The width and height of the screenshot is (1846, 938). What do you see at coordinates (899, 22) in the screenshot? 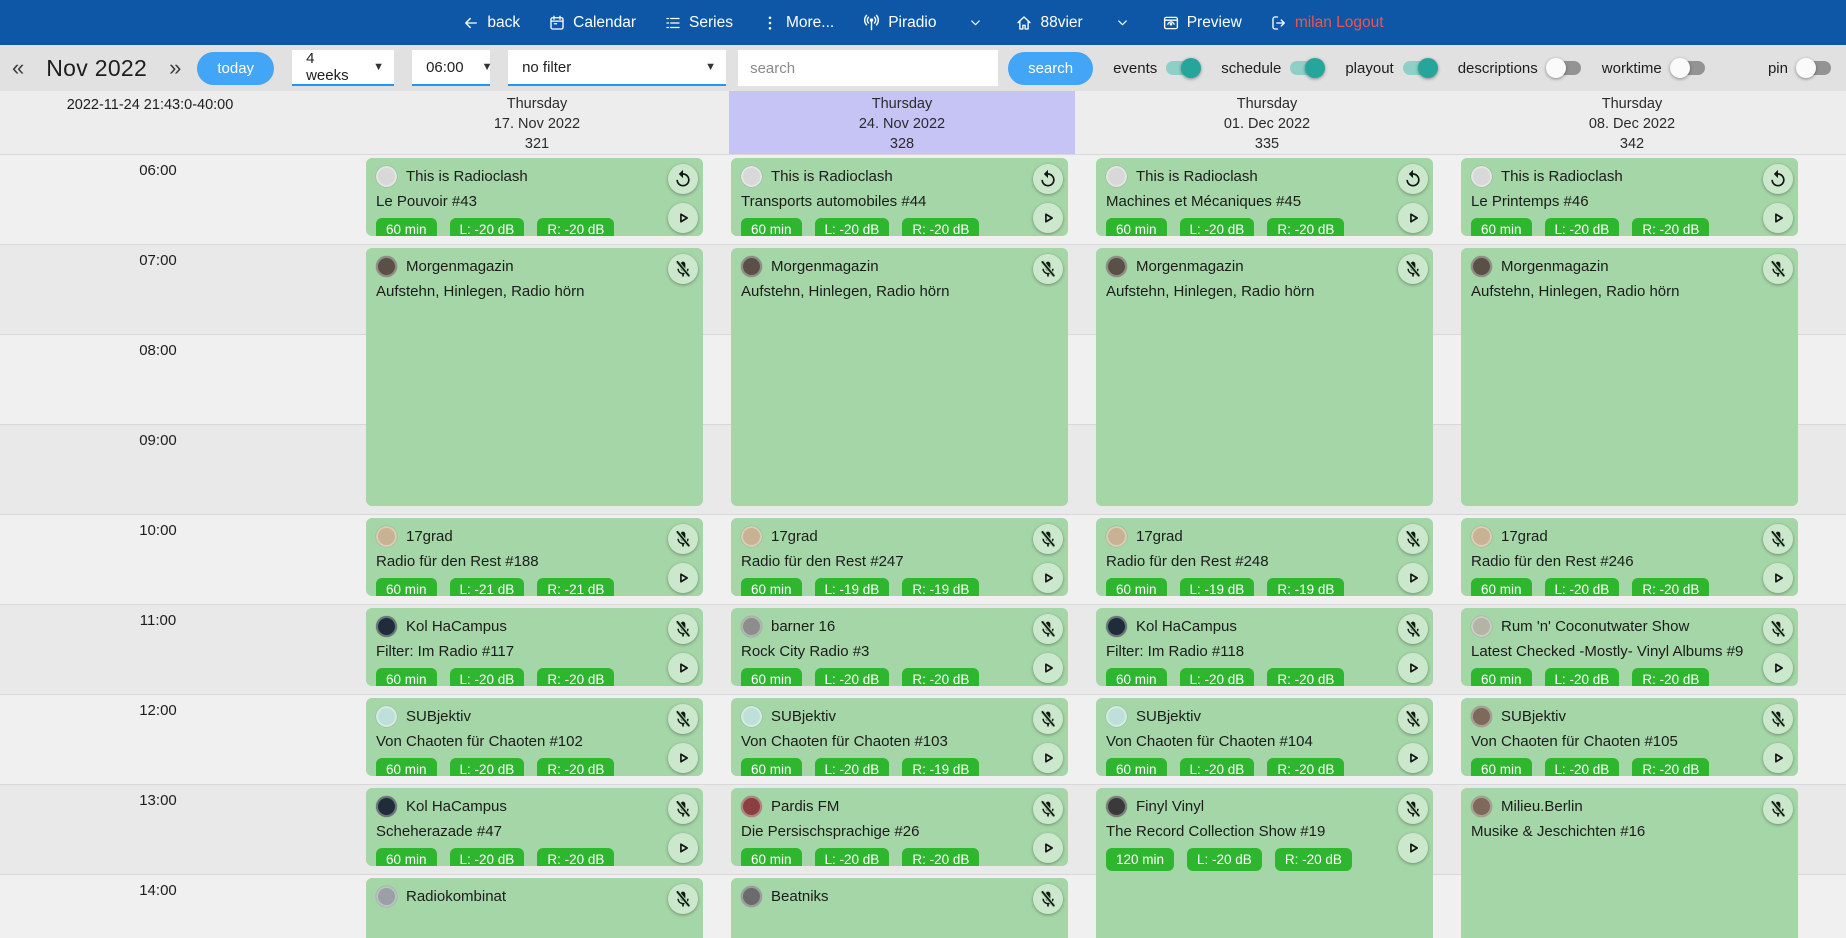
I see `nav-item-piradio: Piradio` at bounding box center [899, 22].